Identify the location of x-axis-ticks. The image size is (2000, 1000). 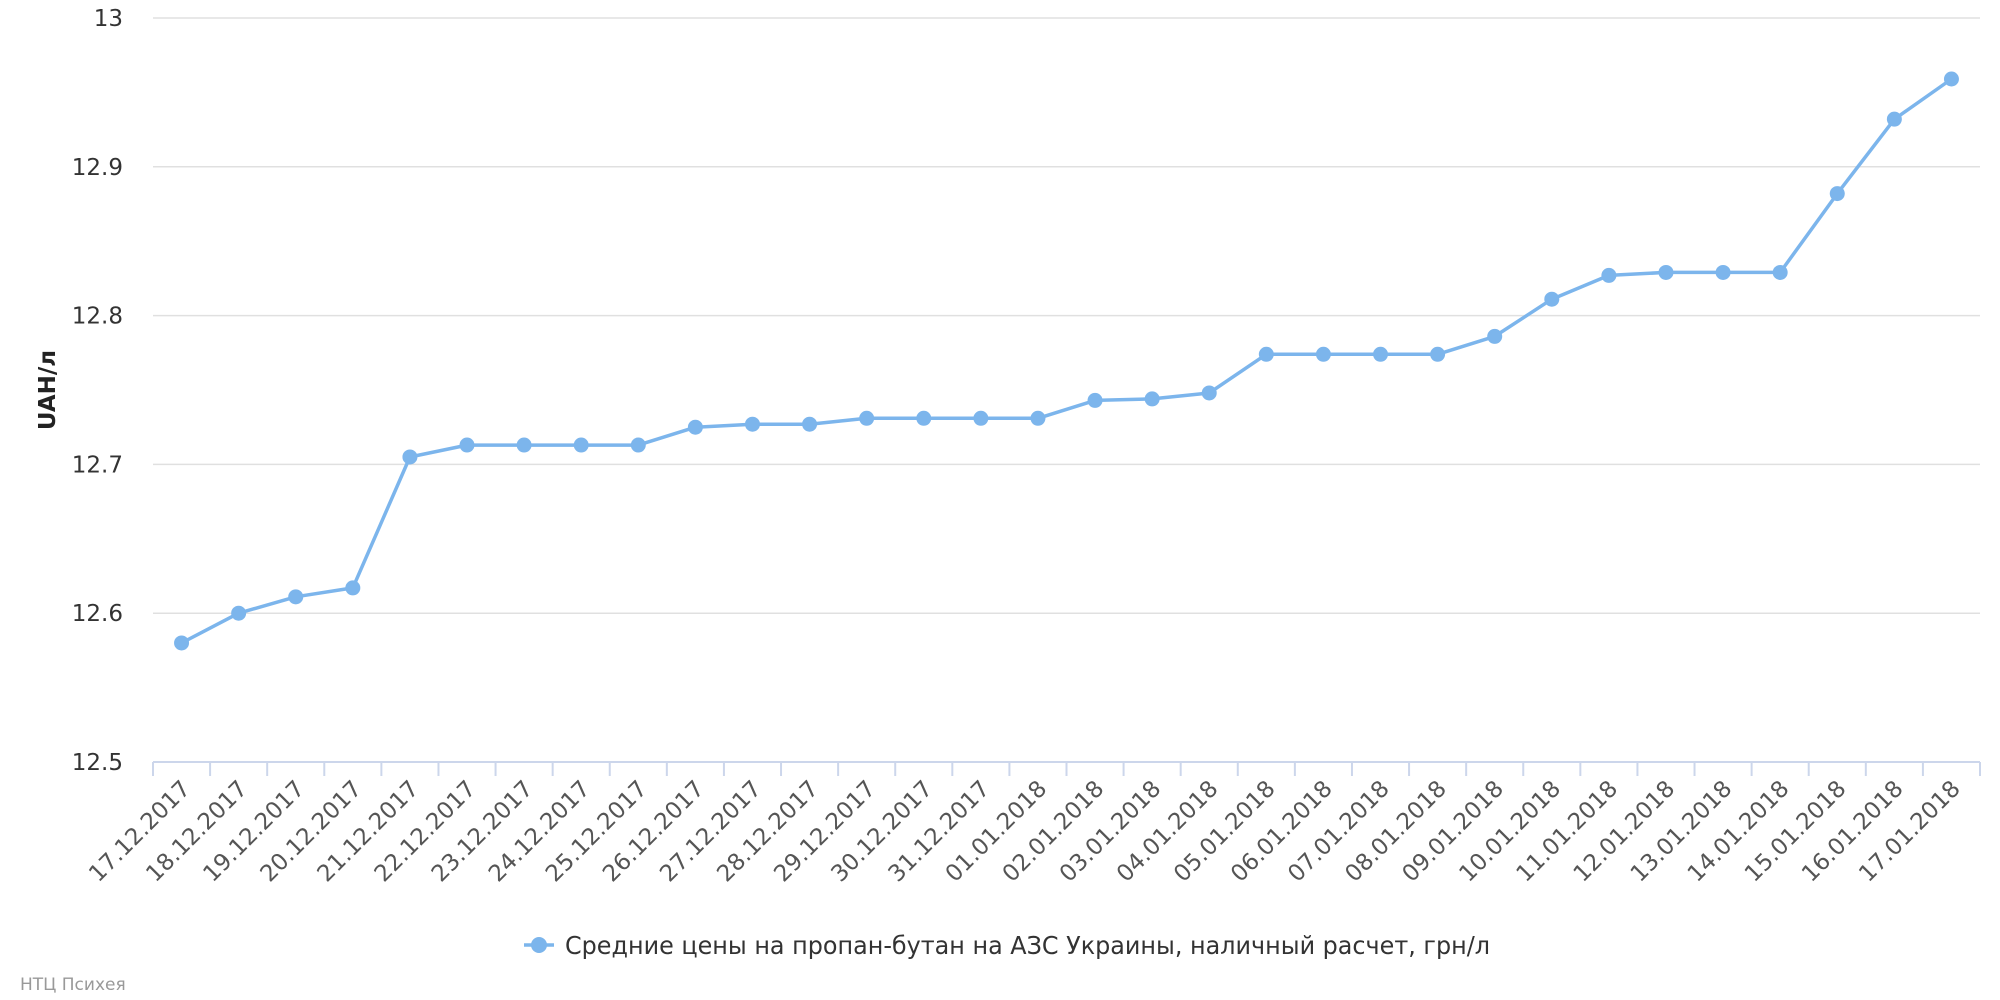
(1066, 769).